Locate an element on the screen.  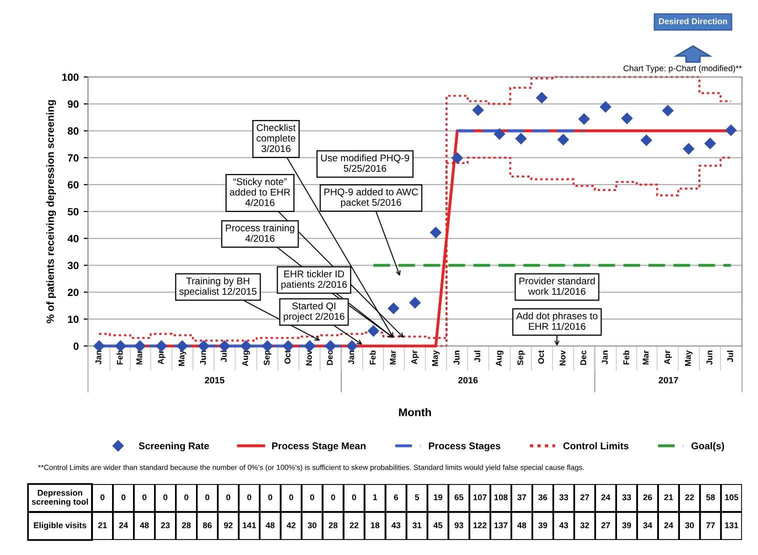
data-label: 37 is located at coordinates (521, 497).